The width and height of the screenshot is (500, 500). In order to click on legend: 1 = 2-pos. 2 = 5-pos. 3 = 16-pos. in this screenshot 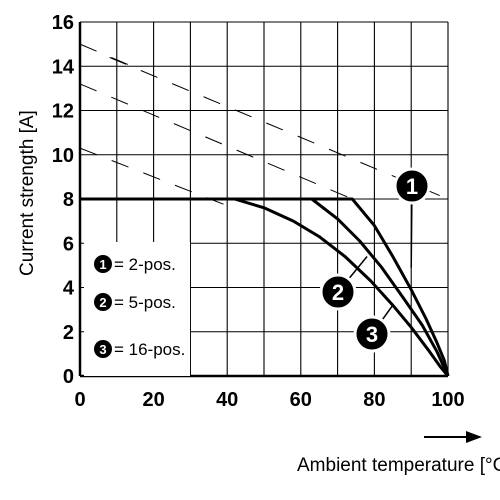, I will do `click(137, 309)`.